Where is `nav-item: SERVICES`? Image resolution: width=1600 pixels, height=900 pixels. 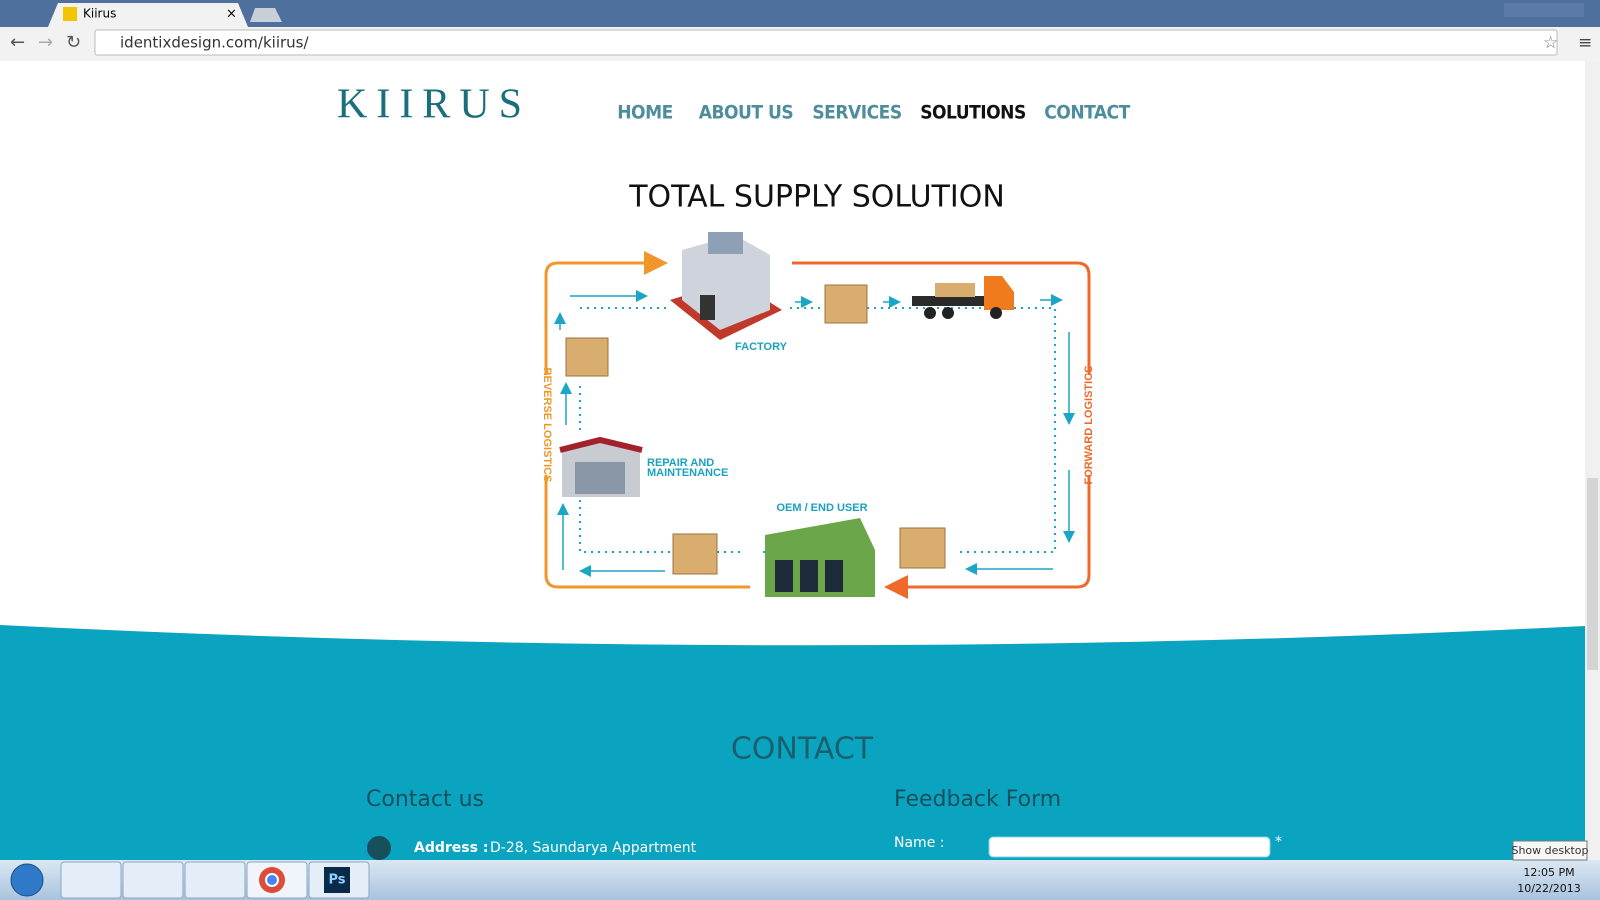 nav-item: SERVICES is located at coordinates (857, 113).